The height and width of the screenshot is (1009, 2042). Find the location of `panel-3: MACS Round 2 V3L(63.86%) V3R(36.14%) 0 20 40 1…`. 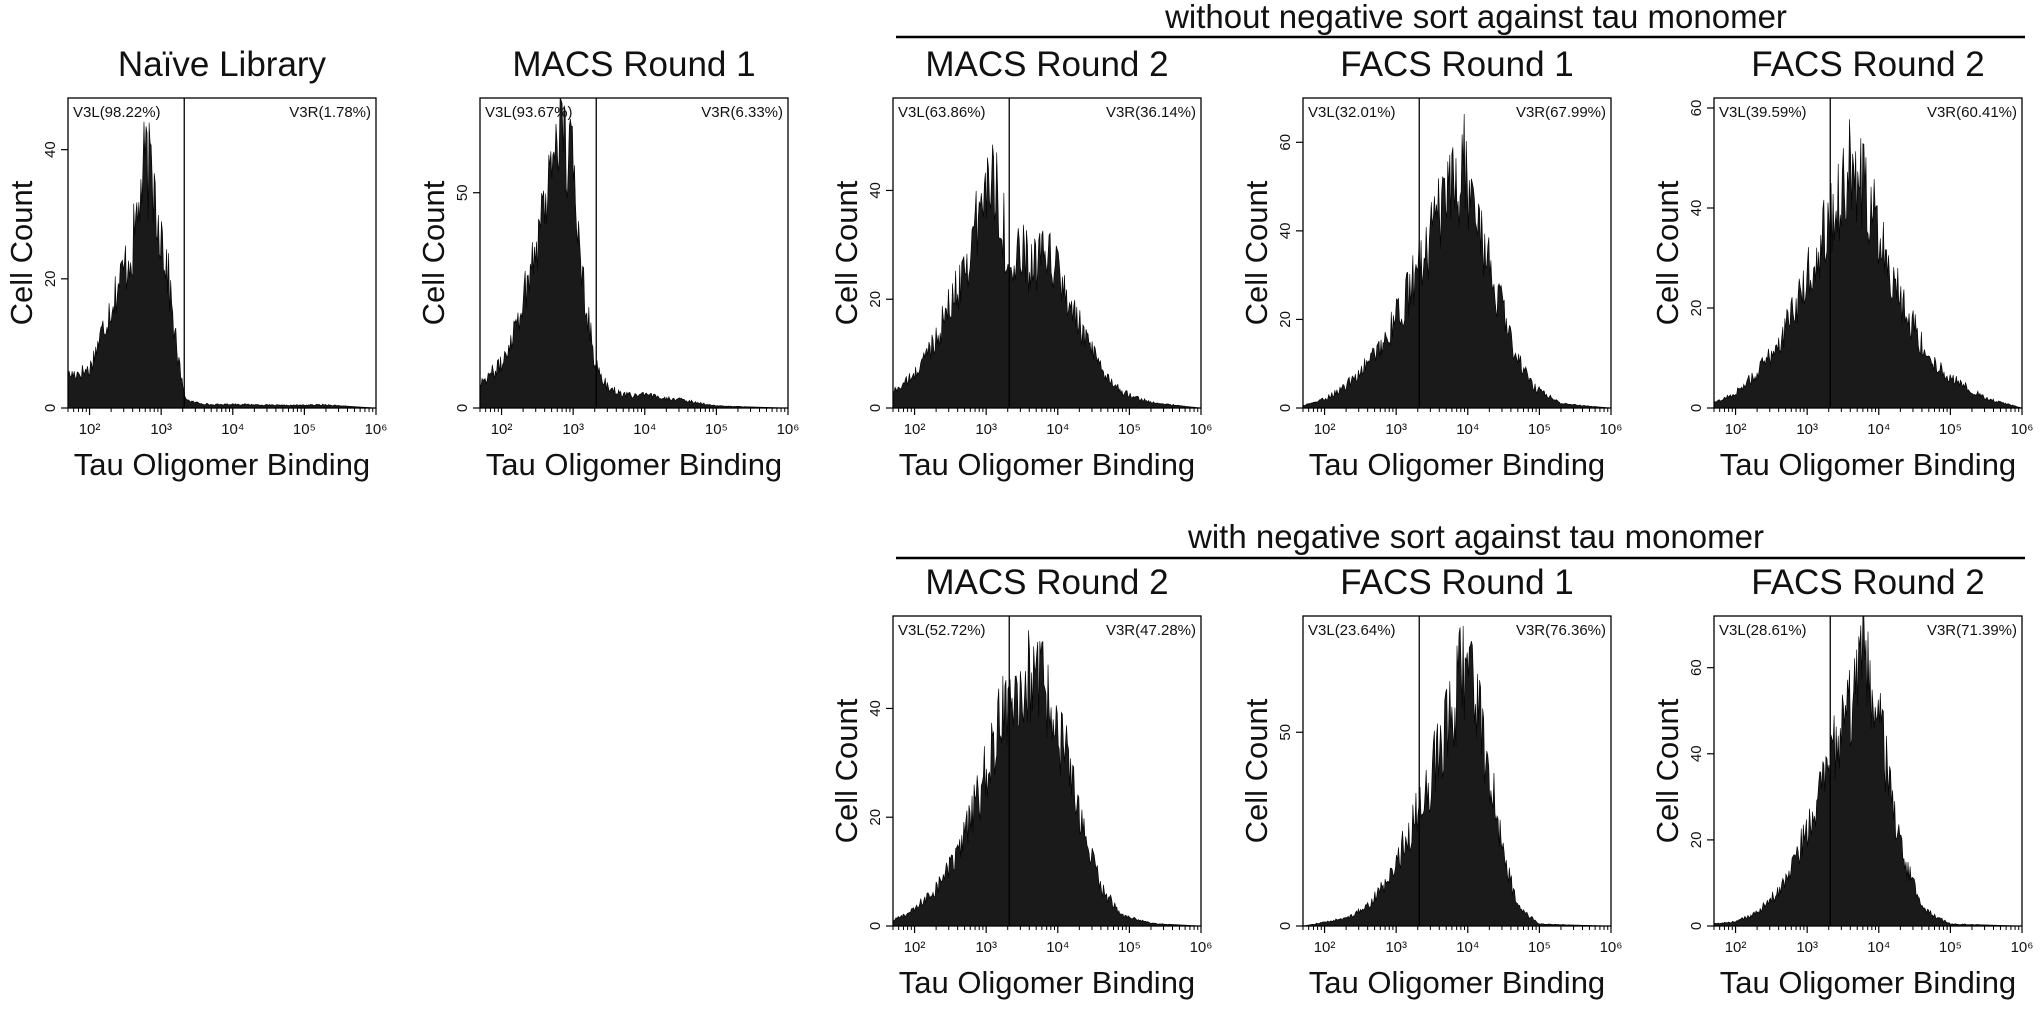

panel-3: MACS Round 2 V3L(63.86%) V3R(36.14%) 0 20 40 1… is located at coordinates (1020, 263).